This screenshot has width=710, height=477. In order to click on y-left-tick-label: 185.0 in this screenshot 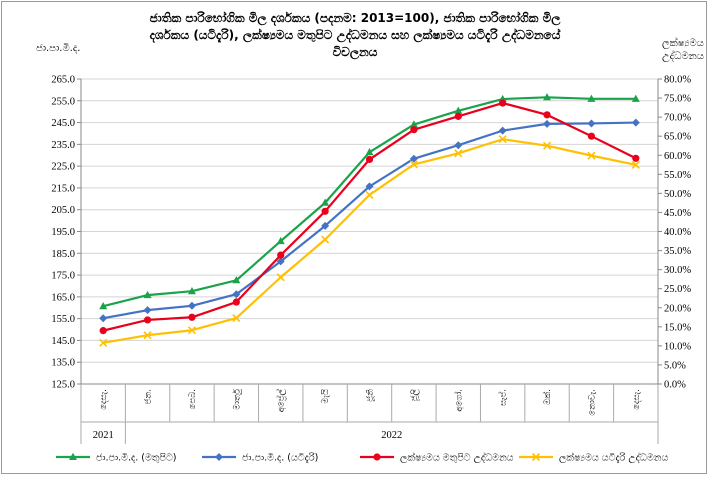, I will do `click(63, 254)`.